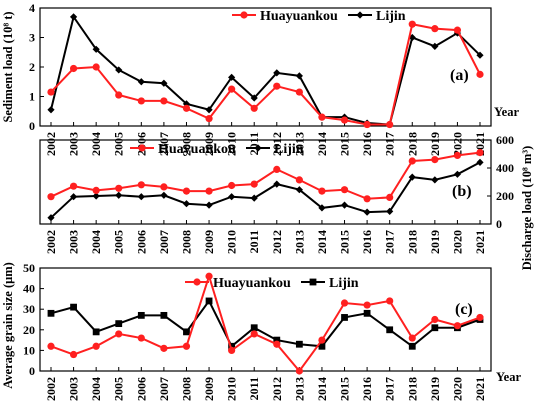 The image size is (550, 406). I want to click on x-tick-label: 2004, so click(96, 144).